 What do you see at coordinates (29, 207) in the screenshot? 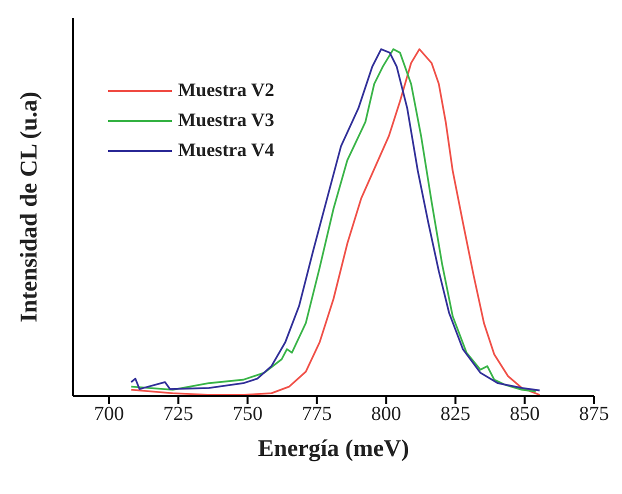
I see `y-axis-title: Intensidad de CL (u.a)` at bounding box center [29, 207].